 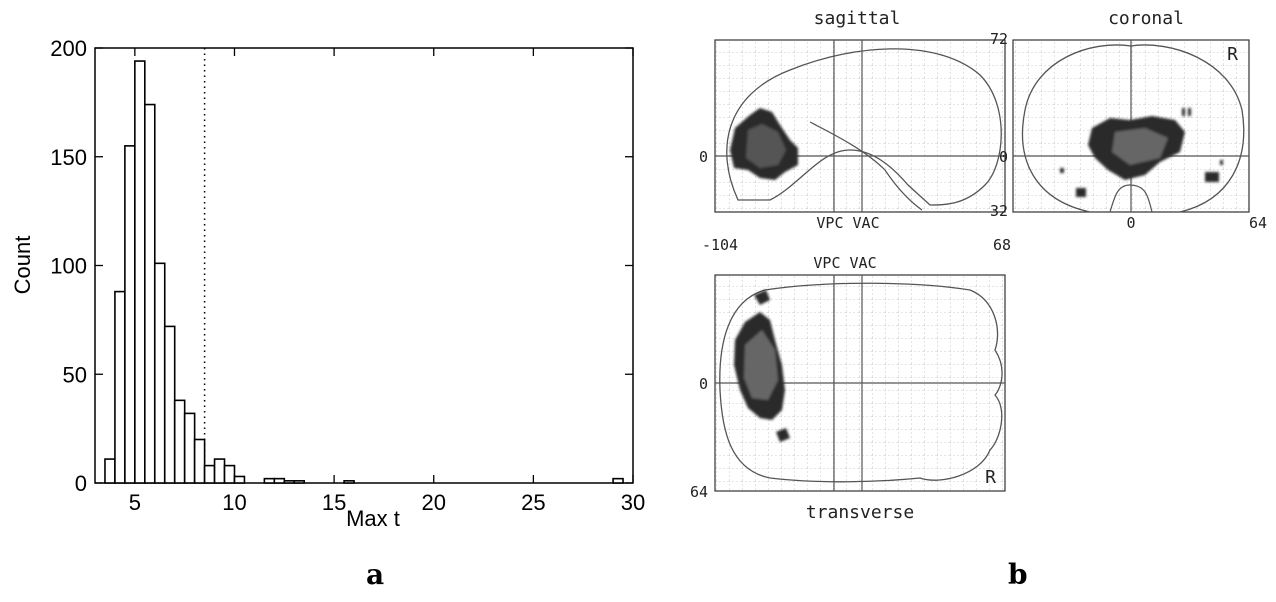 What do you see at coordinates (1130, 223) in the screenshot?
I see `coronal-x-mid: 0` at bounding box center [1130, 223].